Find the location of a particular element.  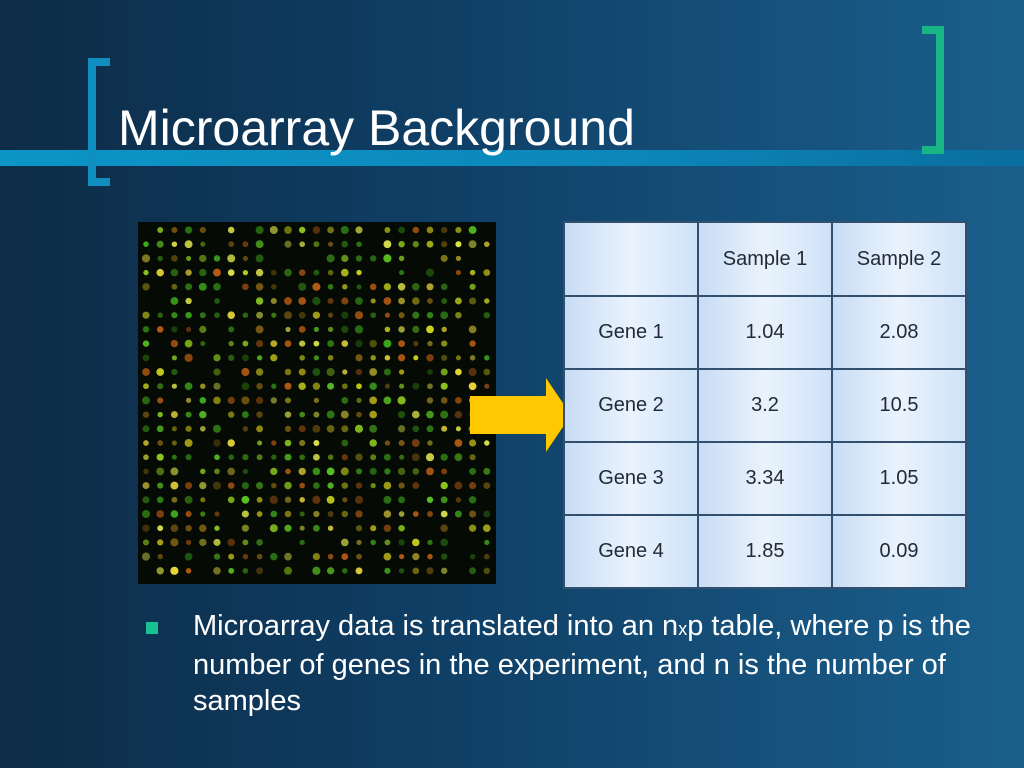

table-cell: 0.09 is located at coordinates (899, 551).